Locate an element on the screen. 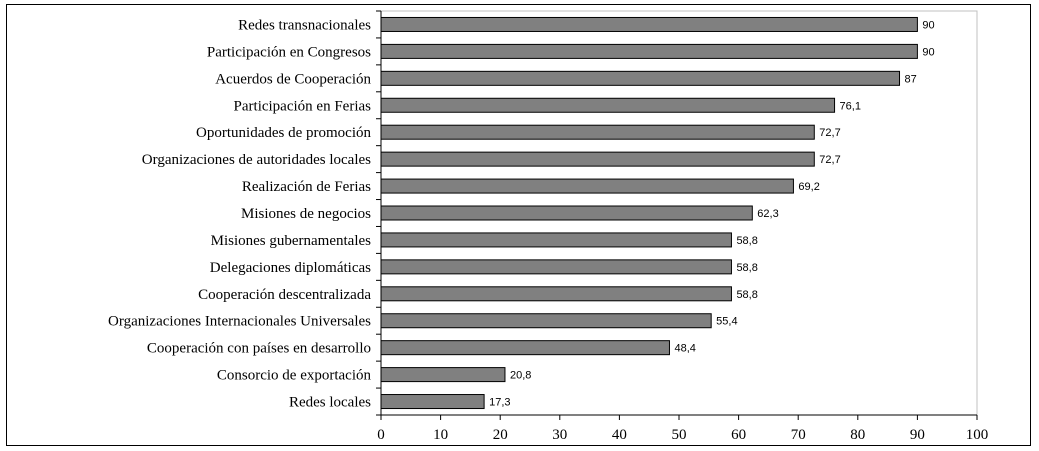  data-label: 69,2 is located at coordinates (808, 187).